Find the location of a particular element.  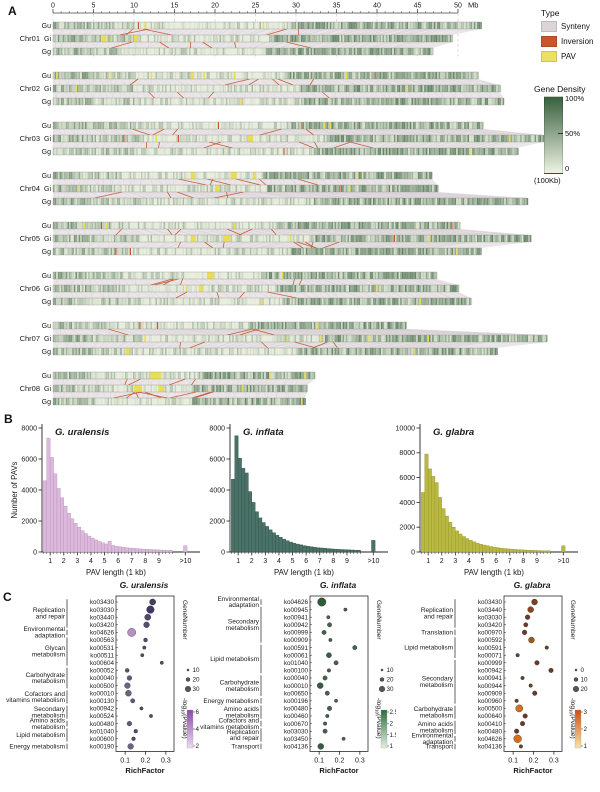

pathway-category-label: adaptation is located at coordinates (50, 636).